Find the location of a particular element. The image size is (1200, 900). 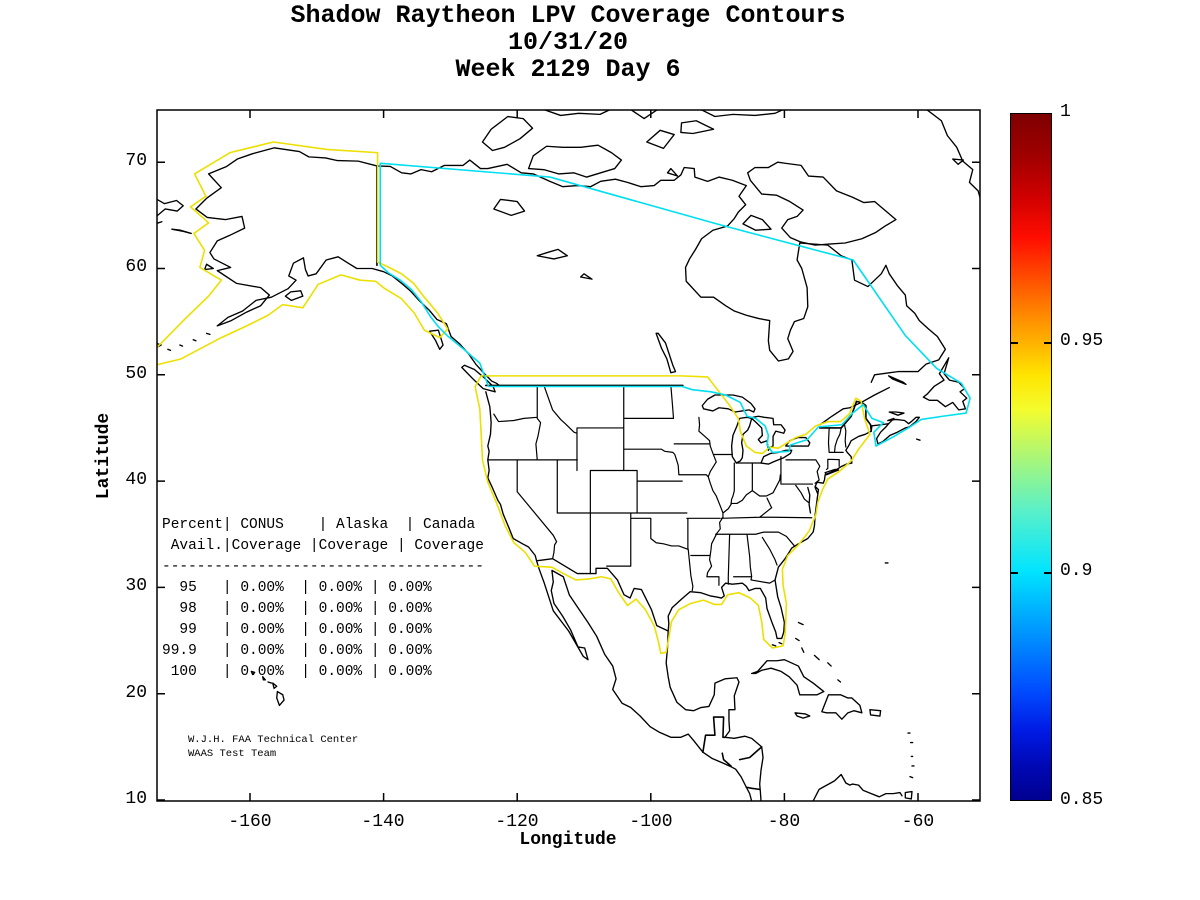

coastline-arctic-hudson-labrador is located at coordinates (661, 292).